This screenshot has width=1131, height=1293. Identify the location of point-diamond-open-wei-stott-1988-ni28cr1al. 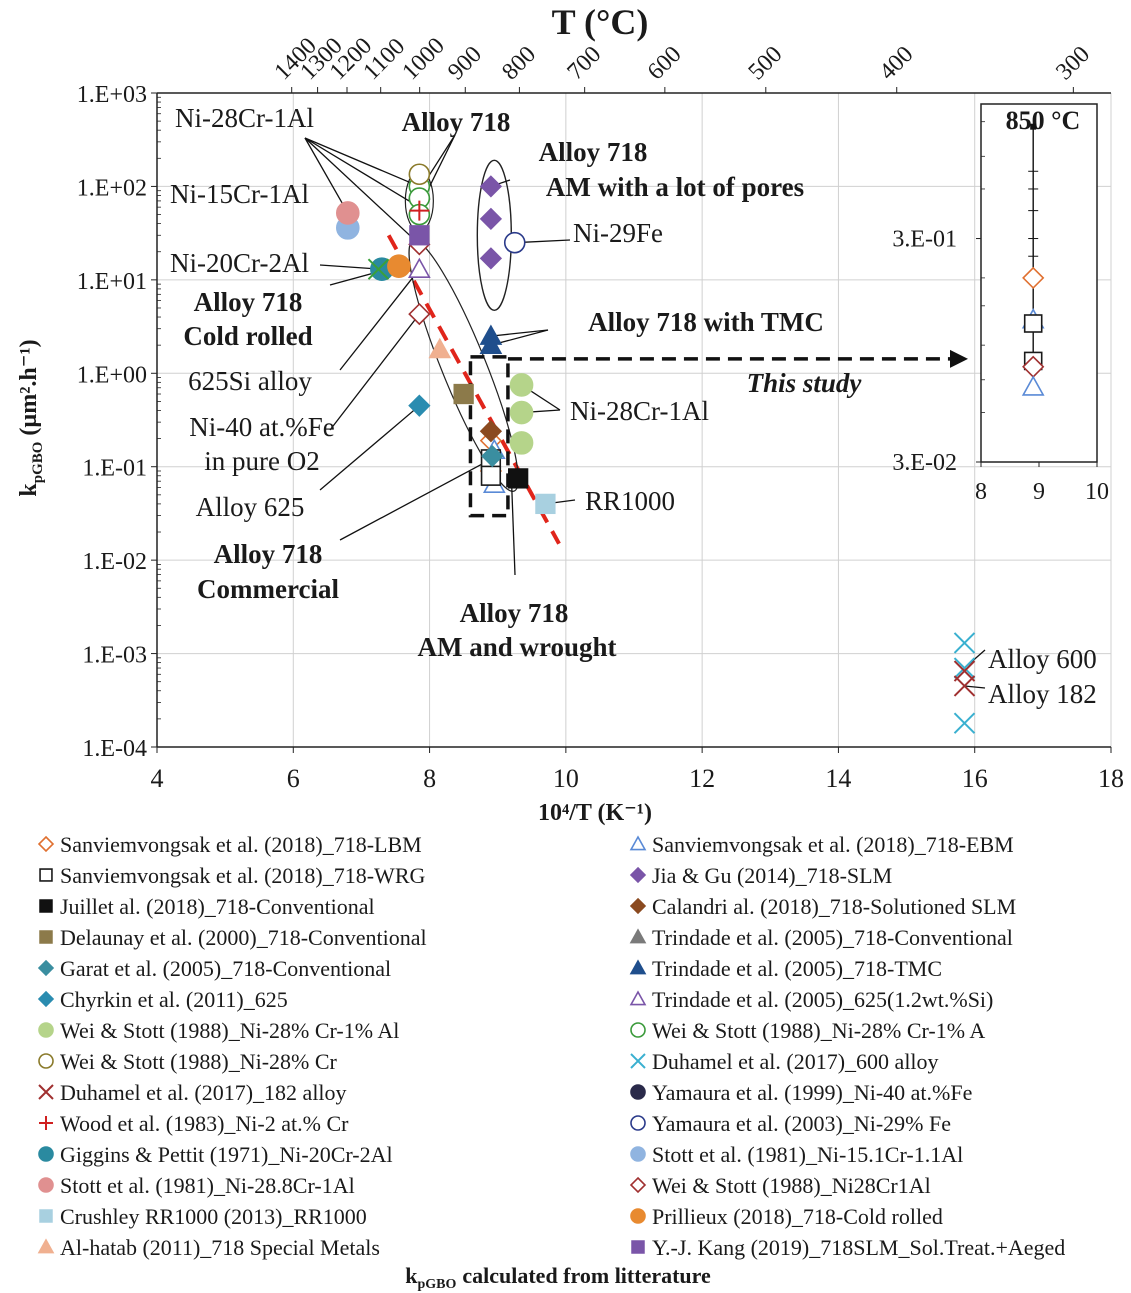
(419, 314).